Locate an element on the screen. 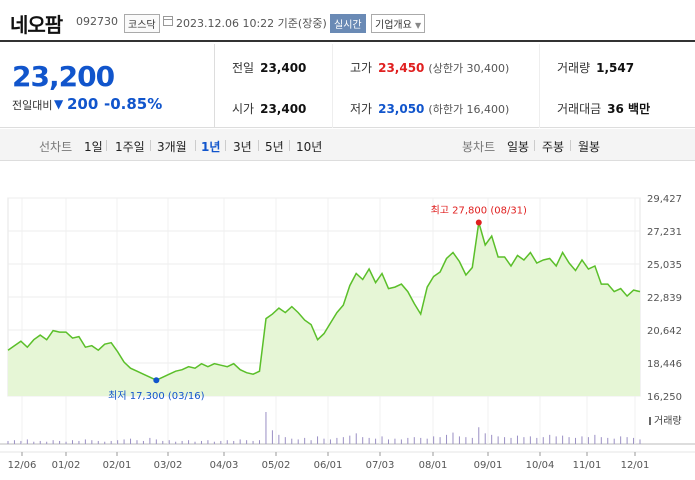 Image resolution: width=695 pixels, height=480 pixels. low-marker is located at coordinates (156, 380).